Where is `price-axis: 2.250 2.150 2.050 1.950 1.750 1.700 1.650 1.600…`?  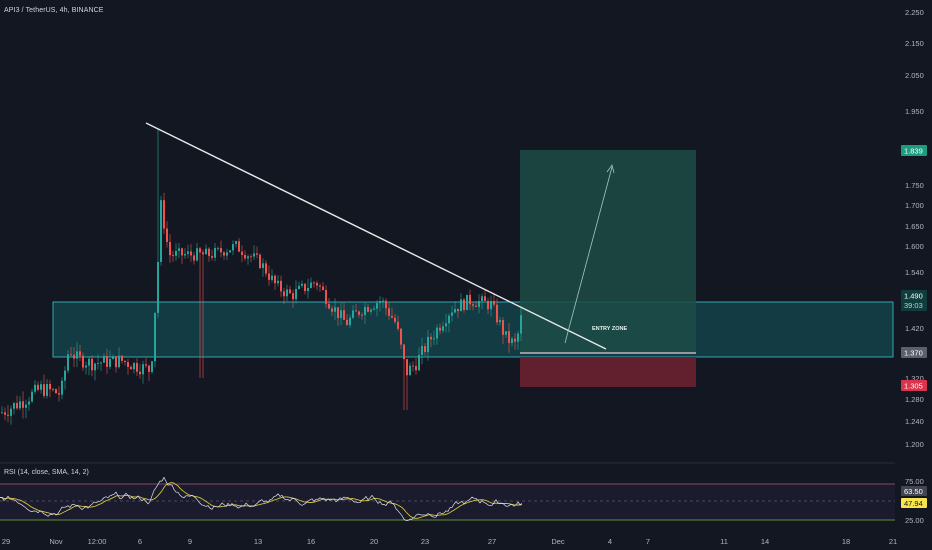 price-axis: 2.250 2.150 2.050 1.950 1.750 1.700 1.650 1.600… is located at coordinates (914, 228).